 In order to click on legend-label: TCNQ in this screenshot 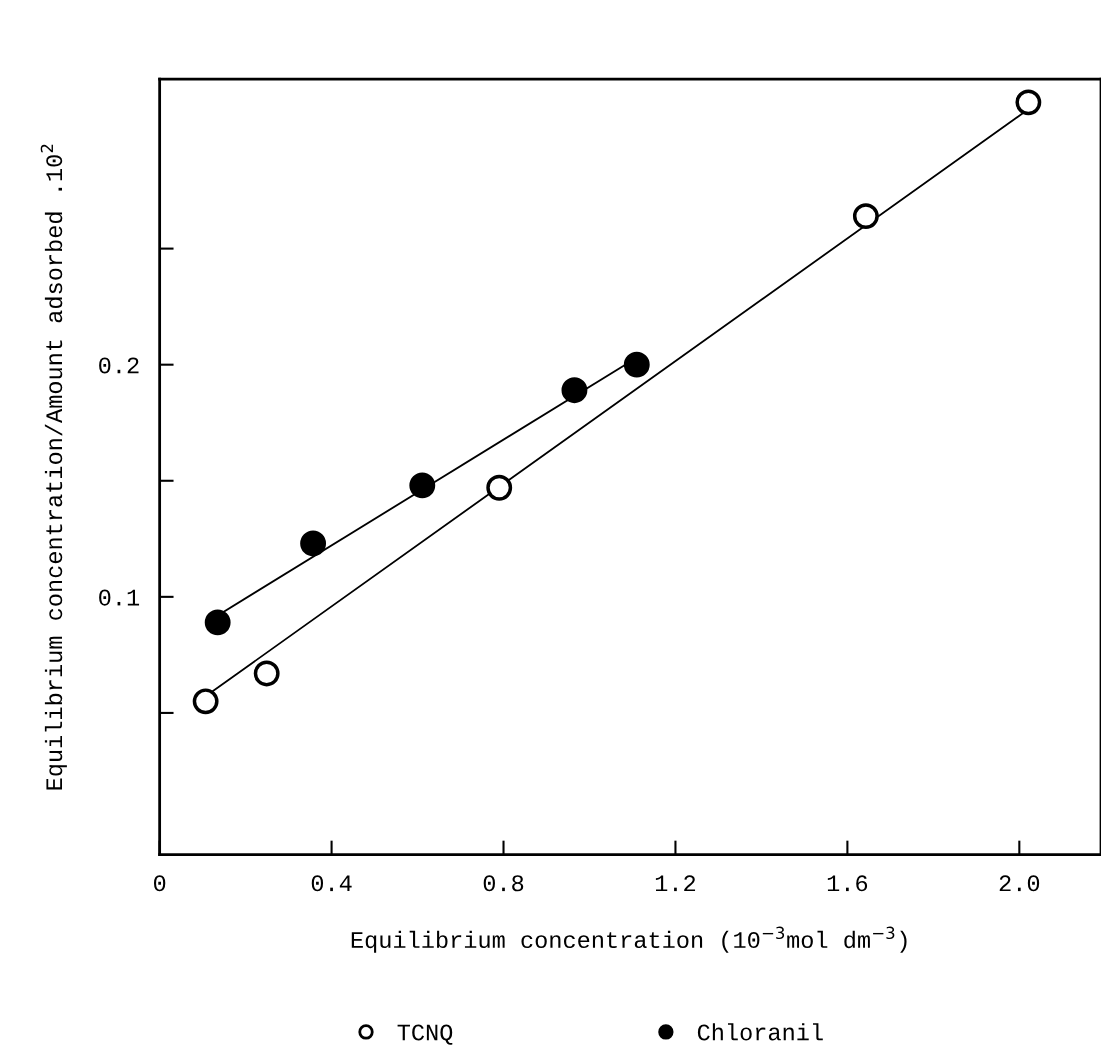, I will do `click(425, 1034)`.